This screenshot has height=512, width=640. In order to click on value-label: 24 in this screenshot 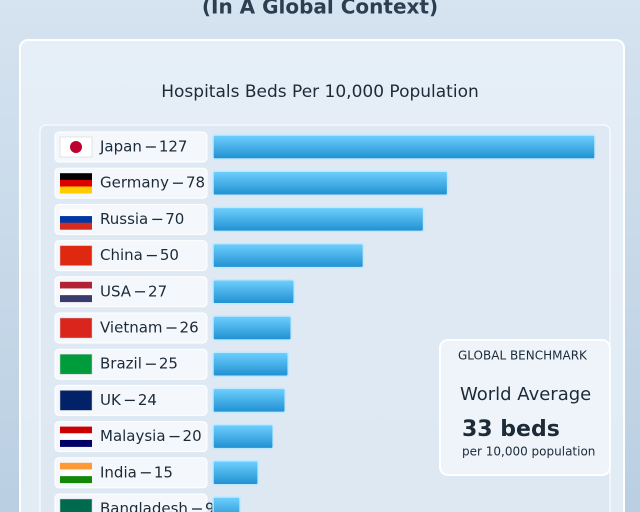, I will do `click(147, 400)`.